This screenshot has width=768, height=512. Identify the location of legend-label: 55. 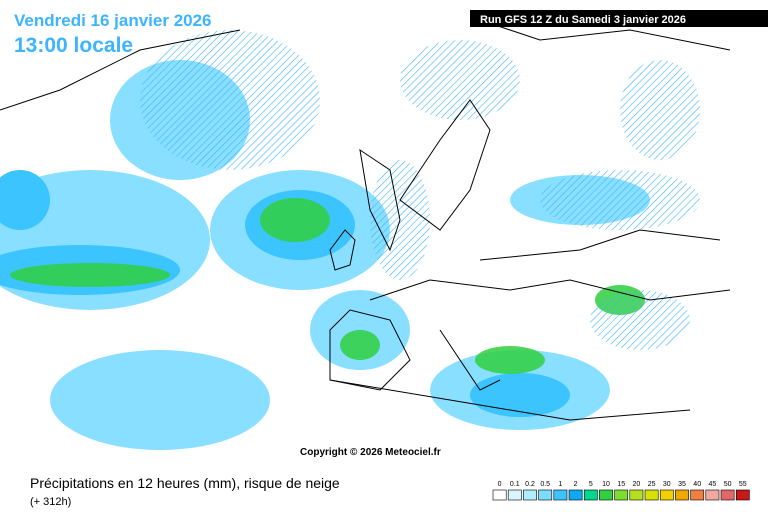
(743, 484).